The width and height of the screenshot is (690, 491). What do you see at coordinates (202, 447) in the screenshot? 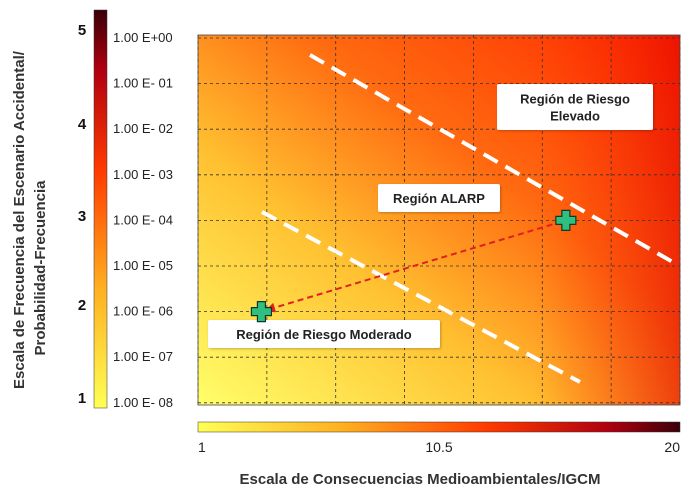
I see `x-tick-label: 1` at bounding box center [202, 447].